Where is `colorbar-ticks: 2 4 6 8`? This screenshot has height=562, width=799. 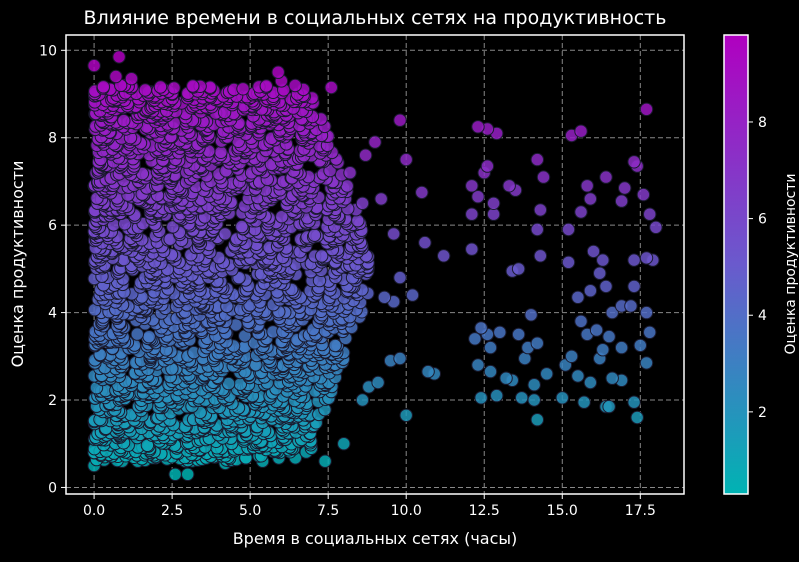 colorbar-ticks: 2 4 6 8 is located at coordinates (757, 268).